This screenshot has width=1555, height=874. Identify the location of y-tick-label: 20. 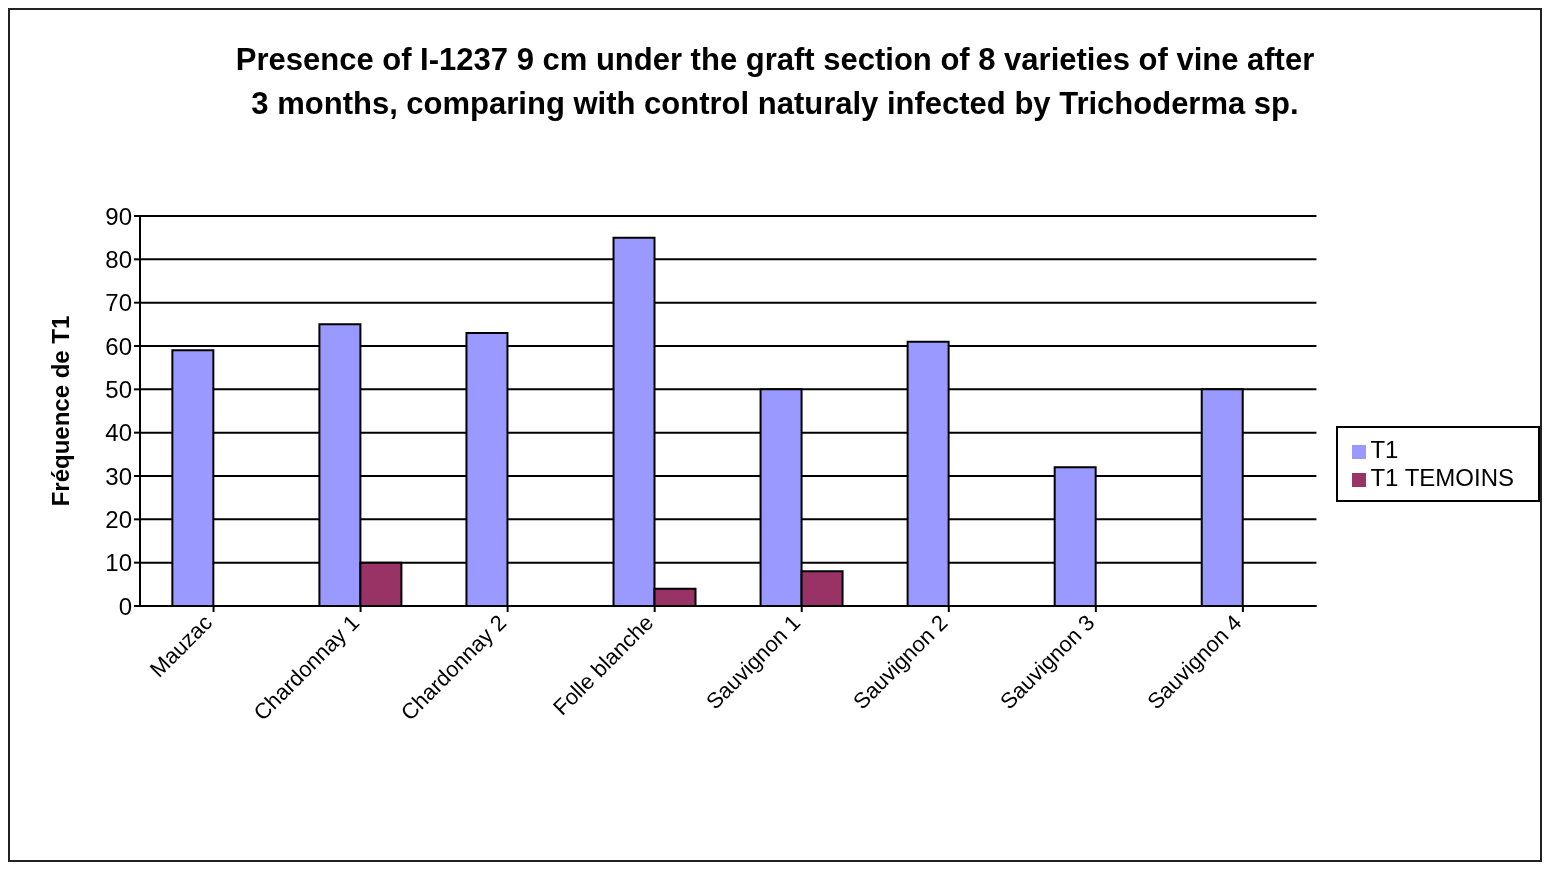
(118, 519).